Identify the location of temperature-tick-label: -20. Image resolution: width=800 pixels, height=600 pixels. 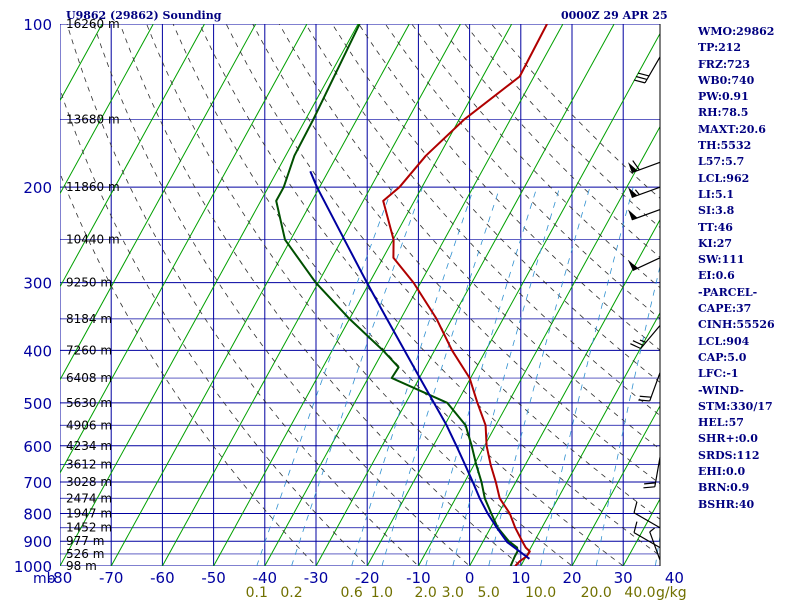
(367, 578).